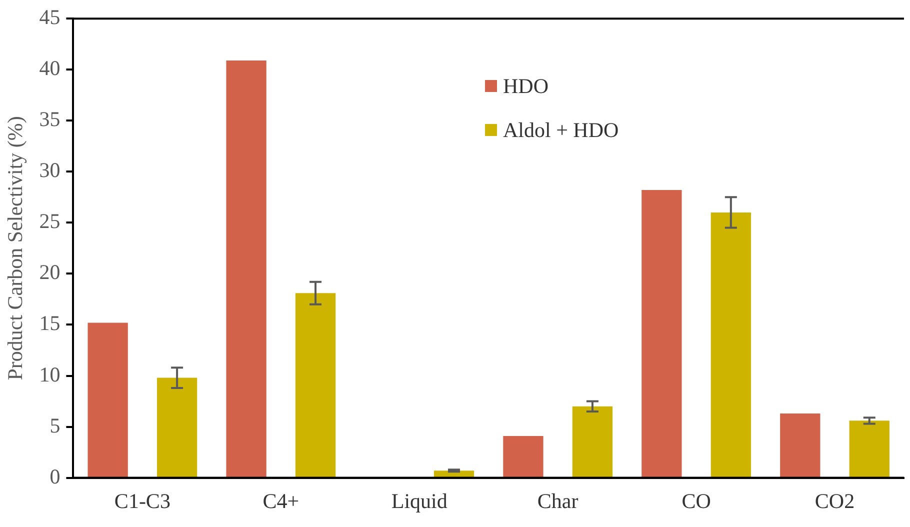  What do you see at coordinates (49, 374) in the screenshot?
I see `y-tick-label: 10` at bounding box center [49, 374].